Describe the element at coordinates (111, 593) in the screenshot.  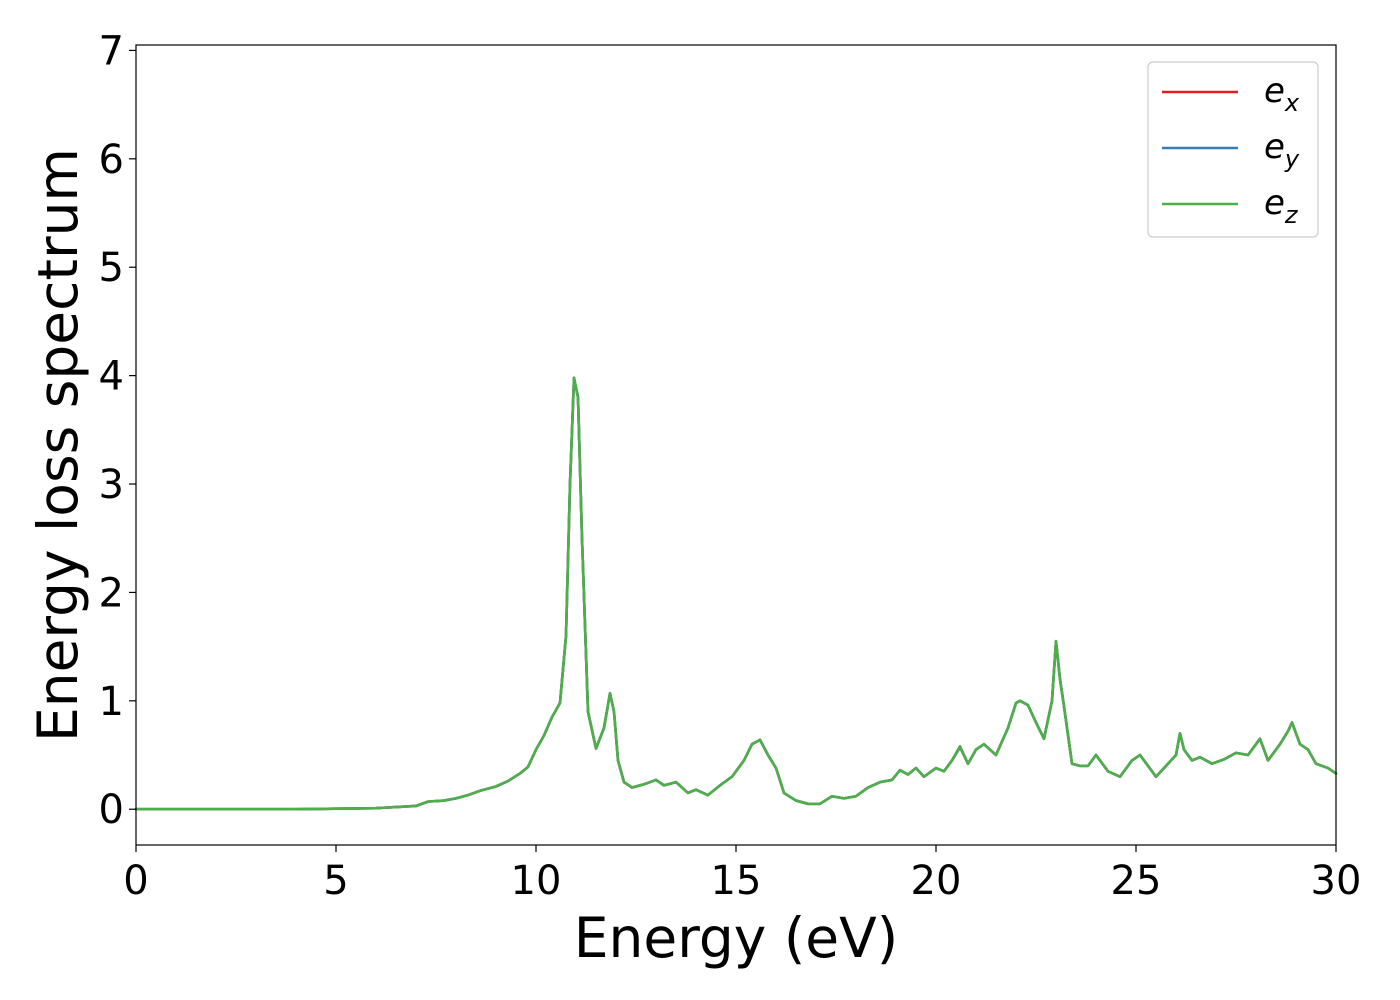
I see `y-tick-label: 2` at that location.